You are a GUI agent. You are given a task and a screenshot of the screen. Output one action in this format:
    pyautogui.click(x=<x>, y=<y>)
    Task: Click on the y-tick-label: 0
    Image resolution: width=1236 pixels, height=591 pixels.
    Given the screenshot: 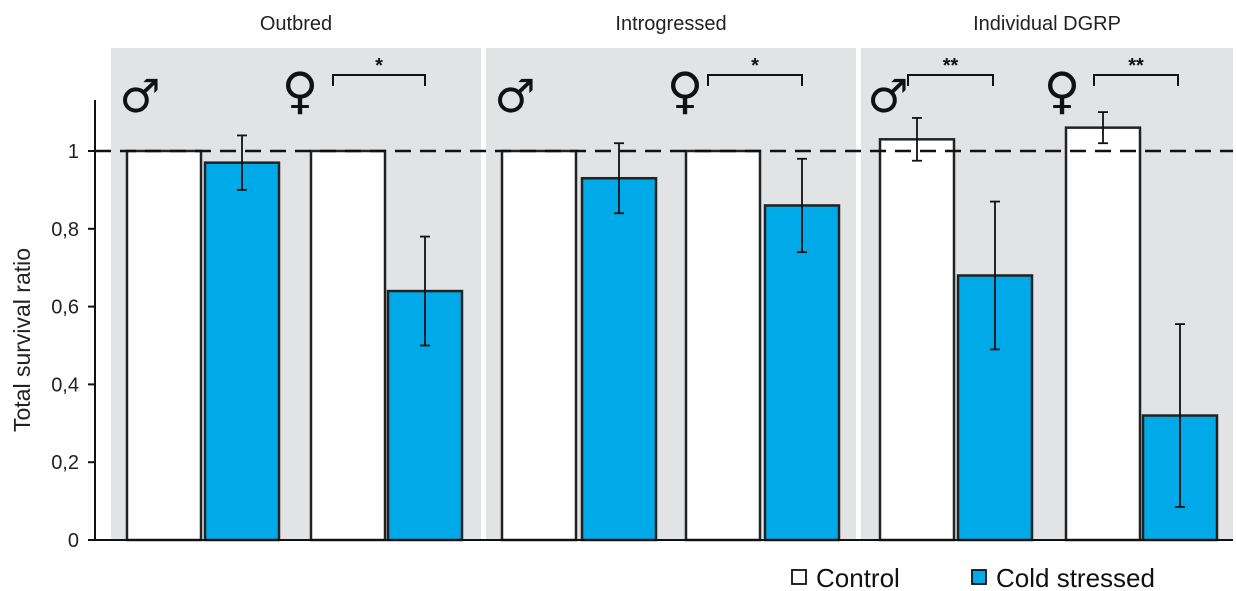 What is the action you would take?
    pyautogui.click(x=73, y=541)
    